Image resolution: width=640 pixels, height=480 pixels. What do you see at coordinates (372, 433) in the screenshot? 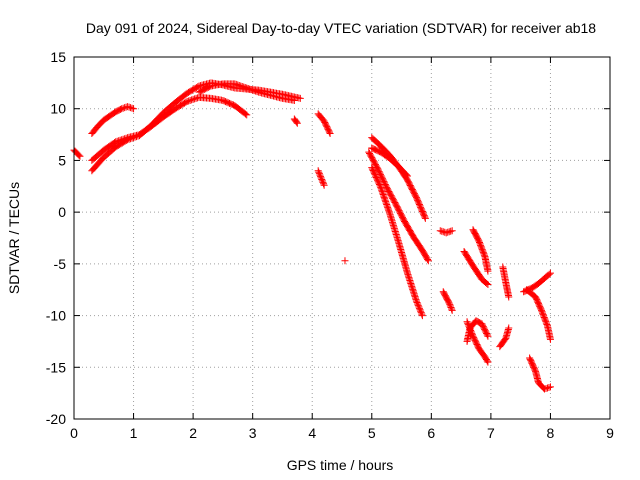
I see `x-tick-label: 5` at bounding box center [372, 433].